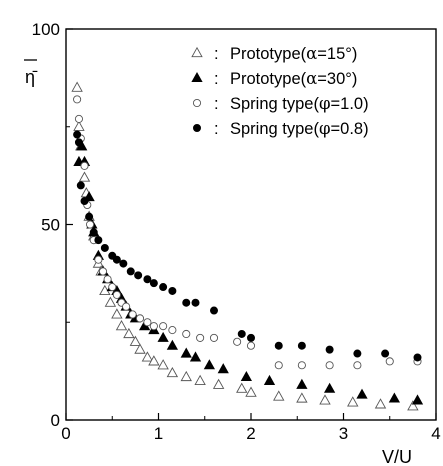 The width and height of the screenshot is (443, 466). What do you see at coordinates (31, 73) in the screenshot?
I see `y-axis-title: η̄` at bounding box center [31, 73].